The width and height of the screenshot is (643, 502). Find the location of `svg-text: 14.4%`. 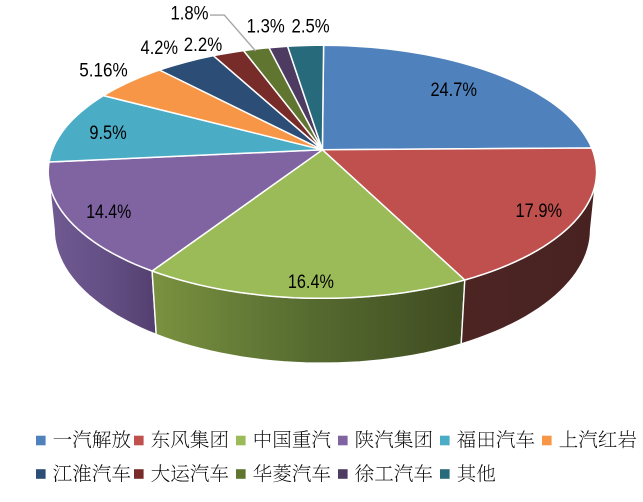

svg-text: 14.4% is located at coordinates (108, 212).